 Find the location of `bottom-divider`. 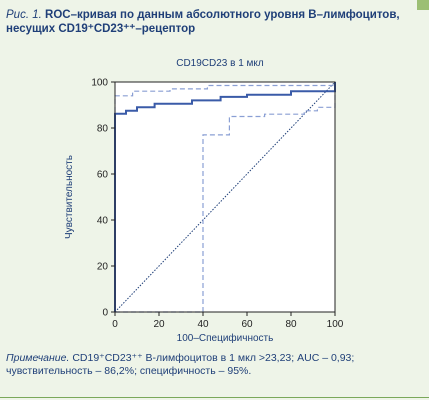

bottom-divider is located at coordinates (214, 397).